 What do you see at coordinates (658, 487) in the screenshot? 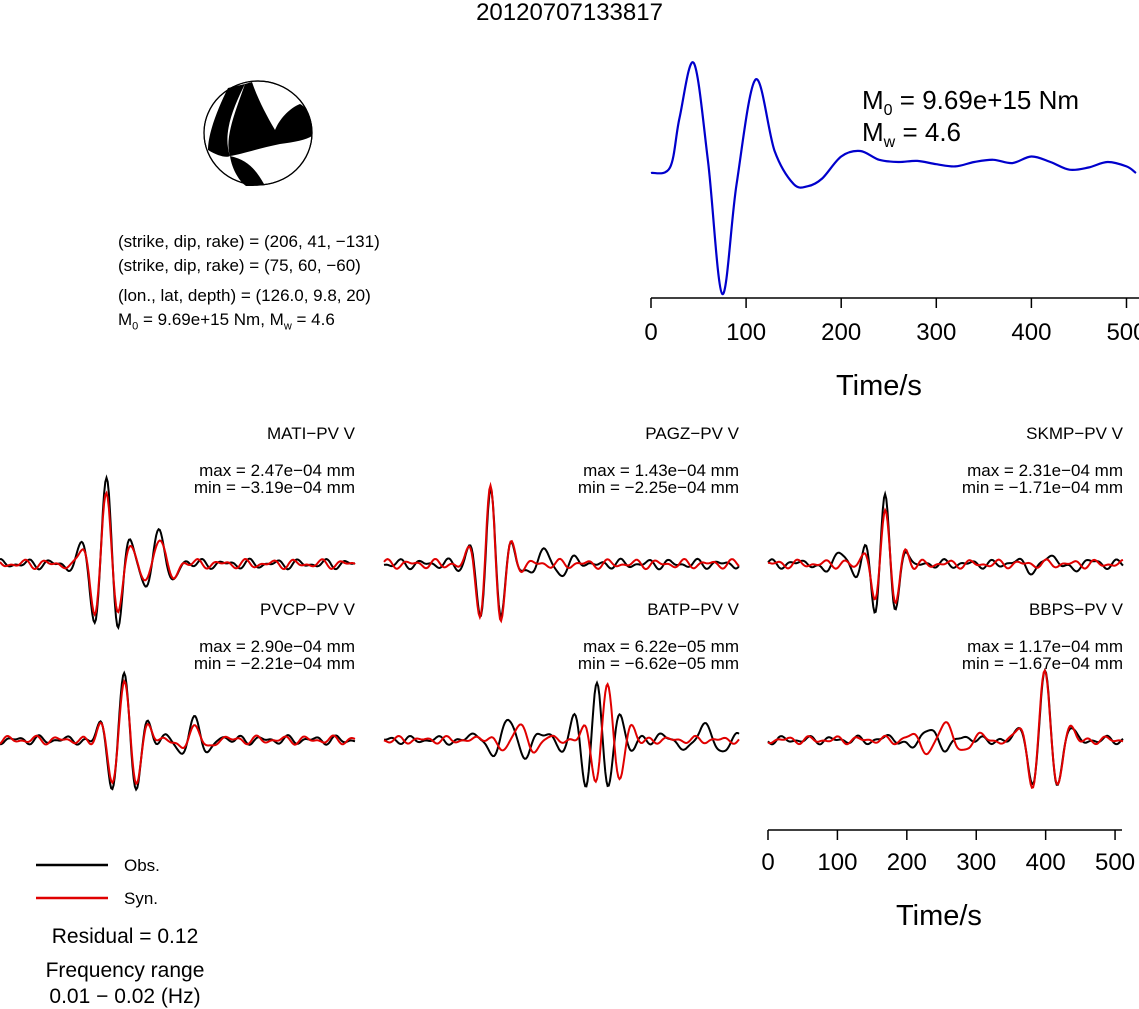
I see `station-min-2: min = −2.25e−04 mm` at bounding box center [658, 487].